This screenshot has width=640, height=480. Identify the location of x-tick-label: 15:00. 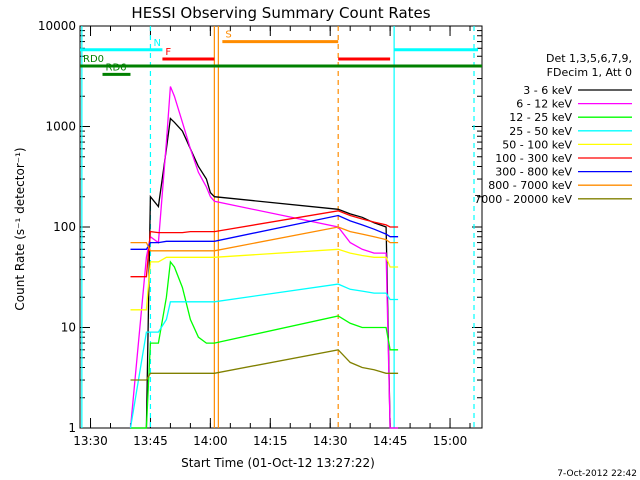
(450, 441).